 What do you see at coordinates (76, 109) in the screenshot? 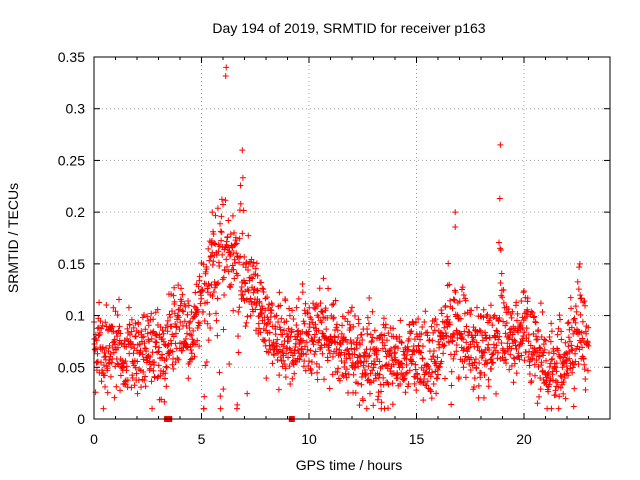
I see `y-tick-label: 0.3` at bounding box center [76, 109].